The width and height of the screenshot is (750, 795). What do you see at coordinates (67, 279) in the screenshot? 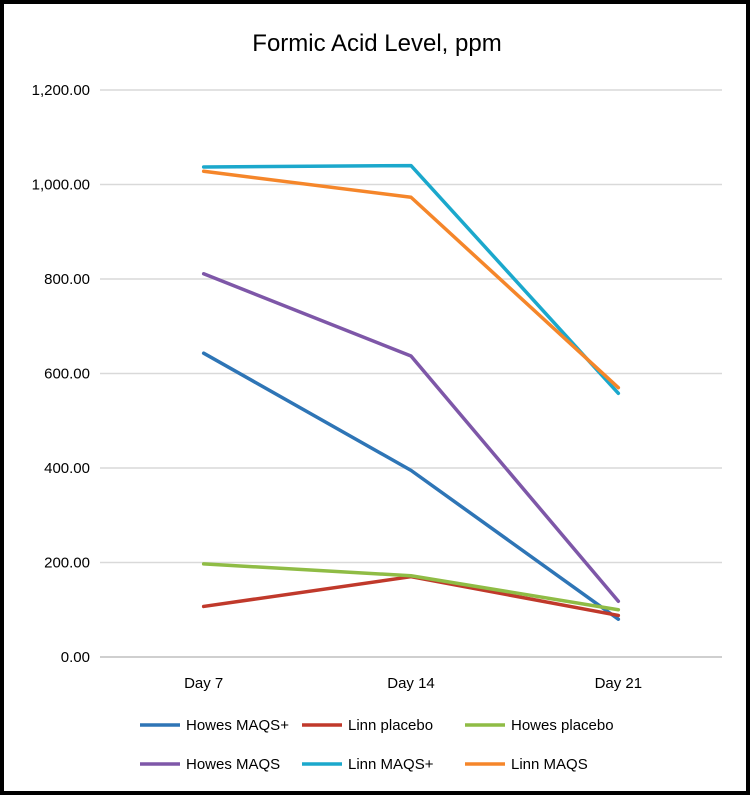
I see `y-tick-label: 800.00` at bounding box center [67, 279].